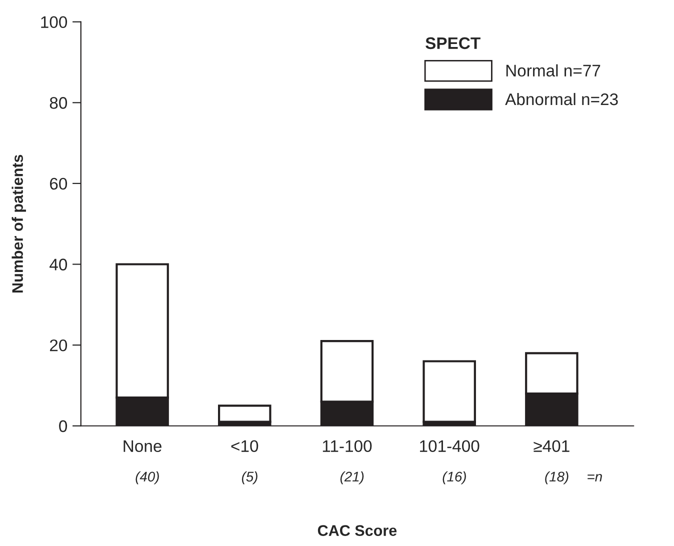 This screenshot has width=674, height=546. Describe the element at coordinates (561, 99) in the screenshot. I see `legend-label: Abnormal n=23` at that location.